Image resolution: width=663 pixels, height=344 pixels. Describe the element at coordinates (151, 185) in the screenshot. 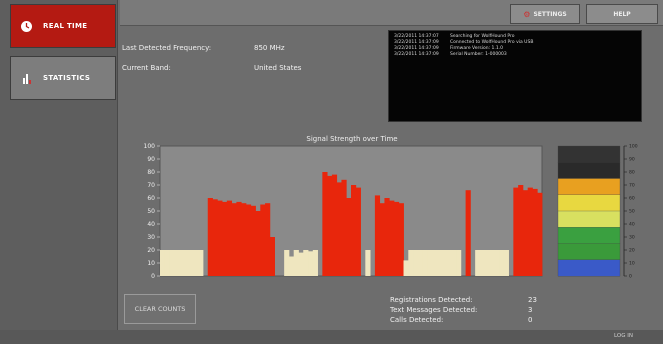

I see `y-tick-label: 70` at that location.